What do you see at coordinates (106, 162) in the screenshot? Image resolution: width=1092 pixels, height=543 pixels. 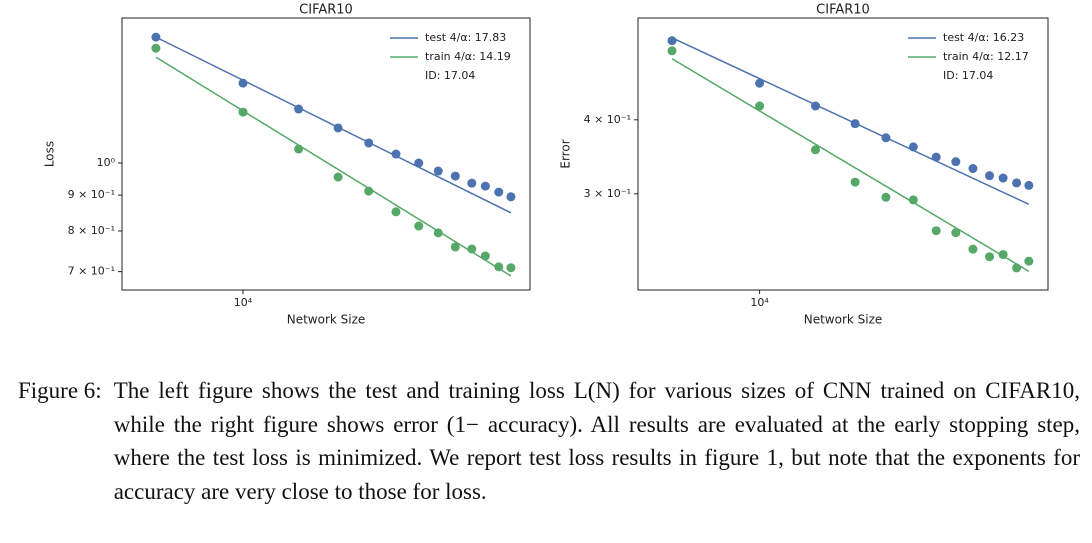 I see `y-tick-label: 10⁰` at bounding box center [106, 162].